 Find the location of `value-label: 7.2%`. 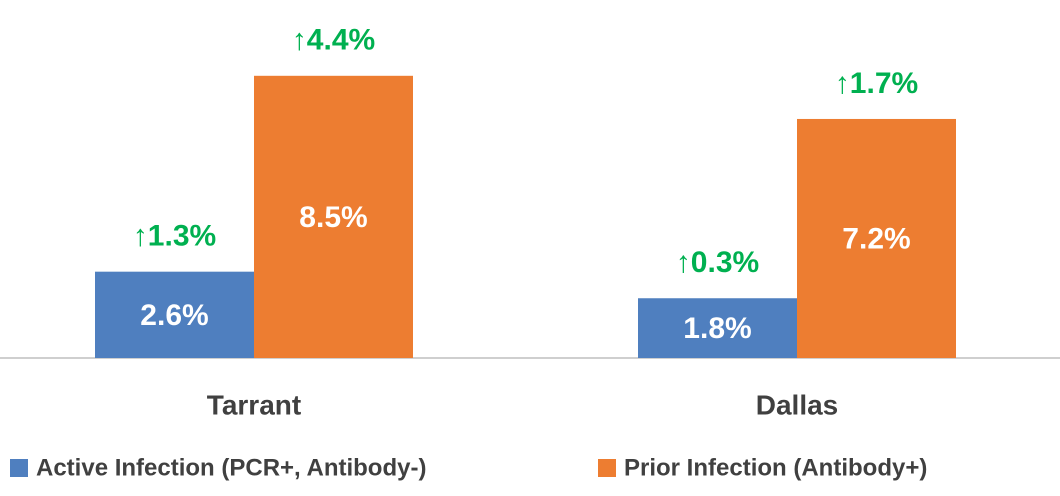

value-label: 7.2% is located at coordinates (876, 238).